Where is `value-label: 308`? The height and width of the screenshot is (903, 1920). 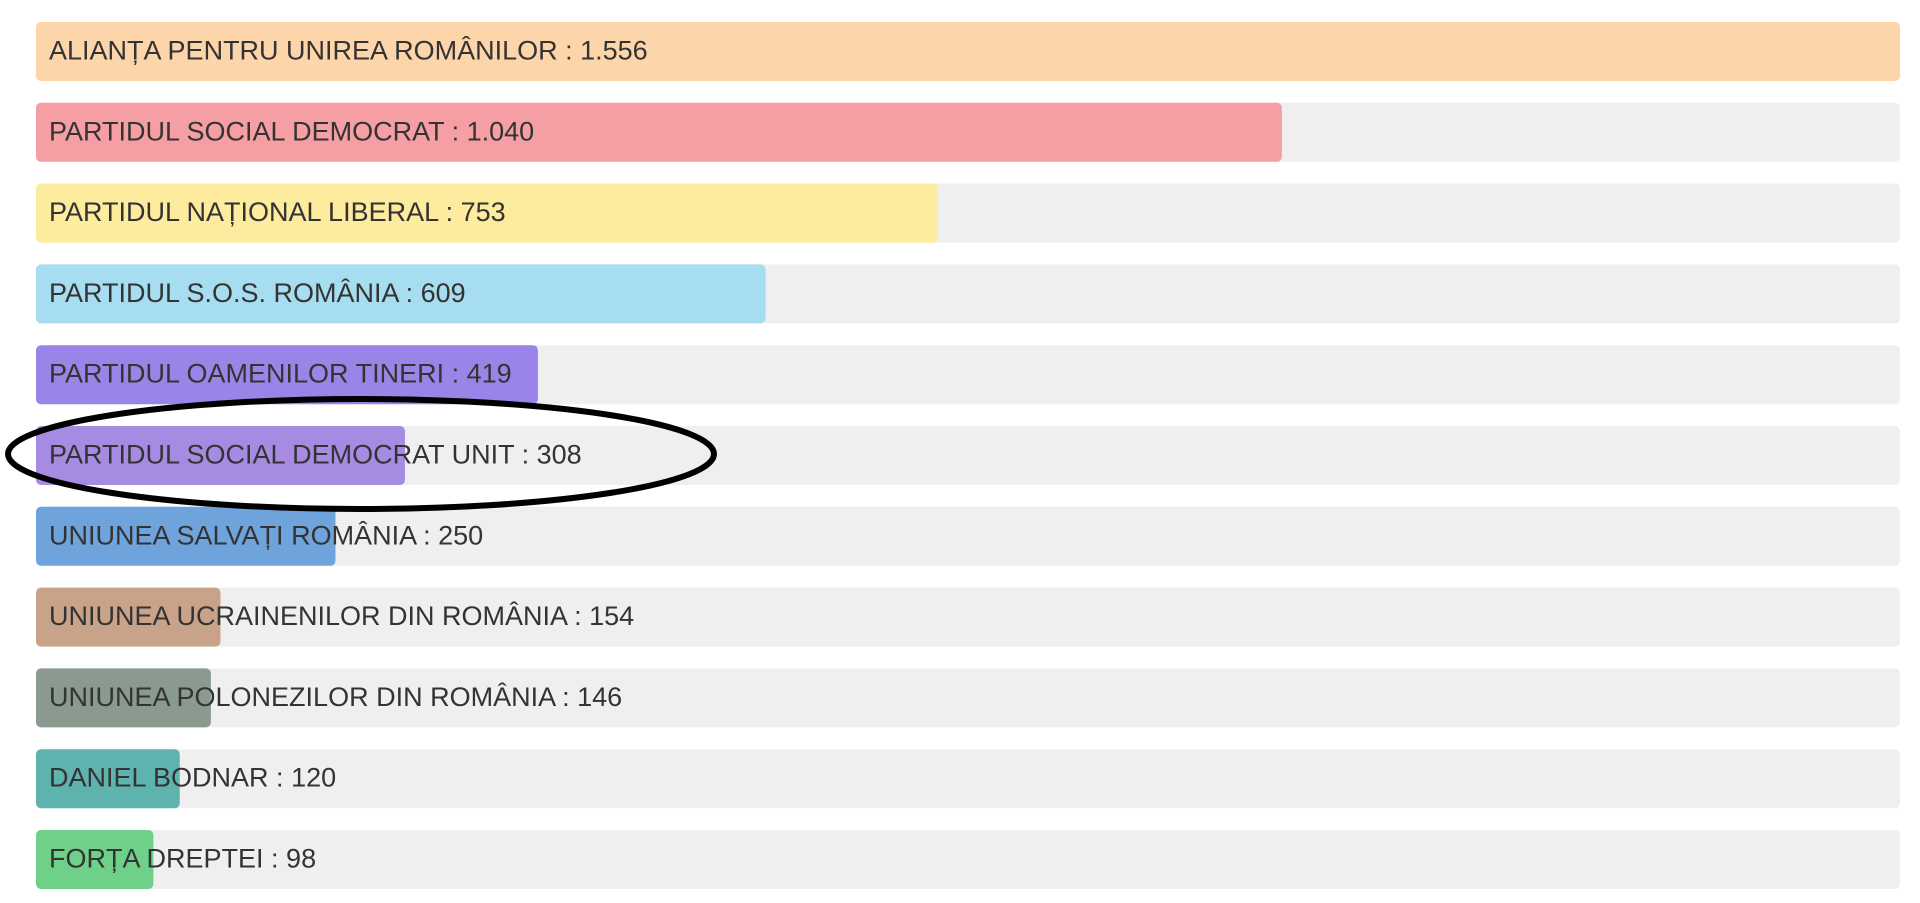 value-label: 308 is located at coordinates (559, 455).